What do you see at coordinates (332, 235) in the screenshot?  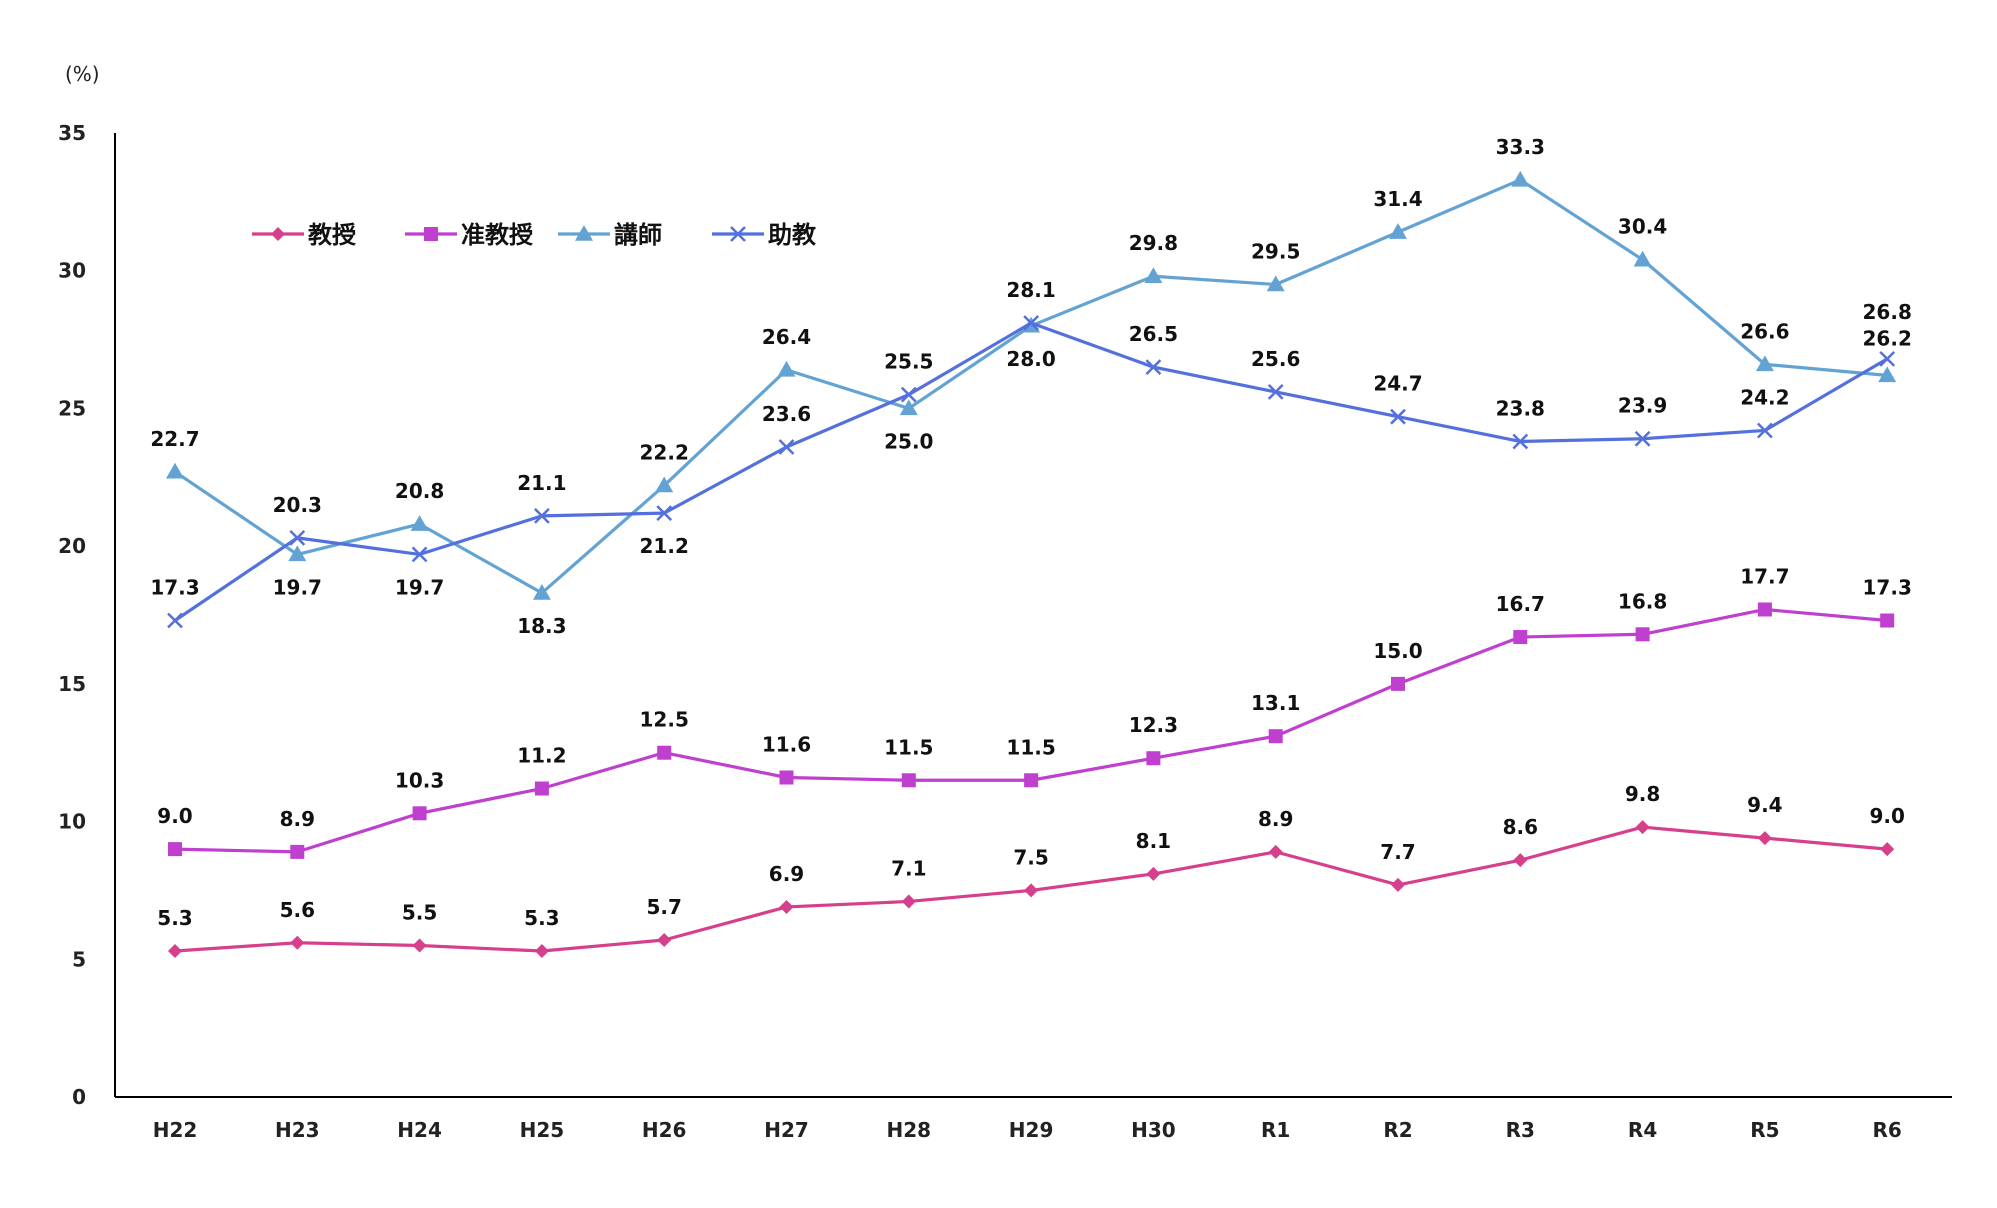 I see `legend-label: 教授` at bounding box center [332, 235].